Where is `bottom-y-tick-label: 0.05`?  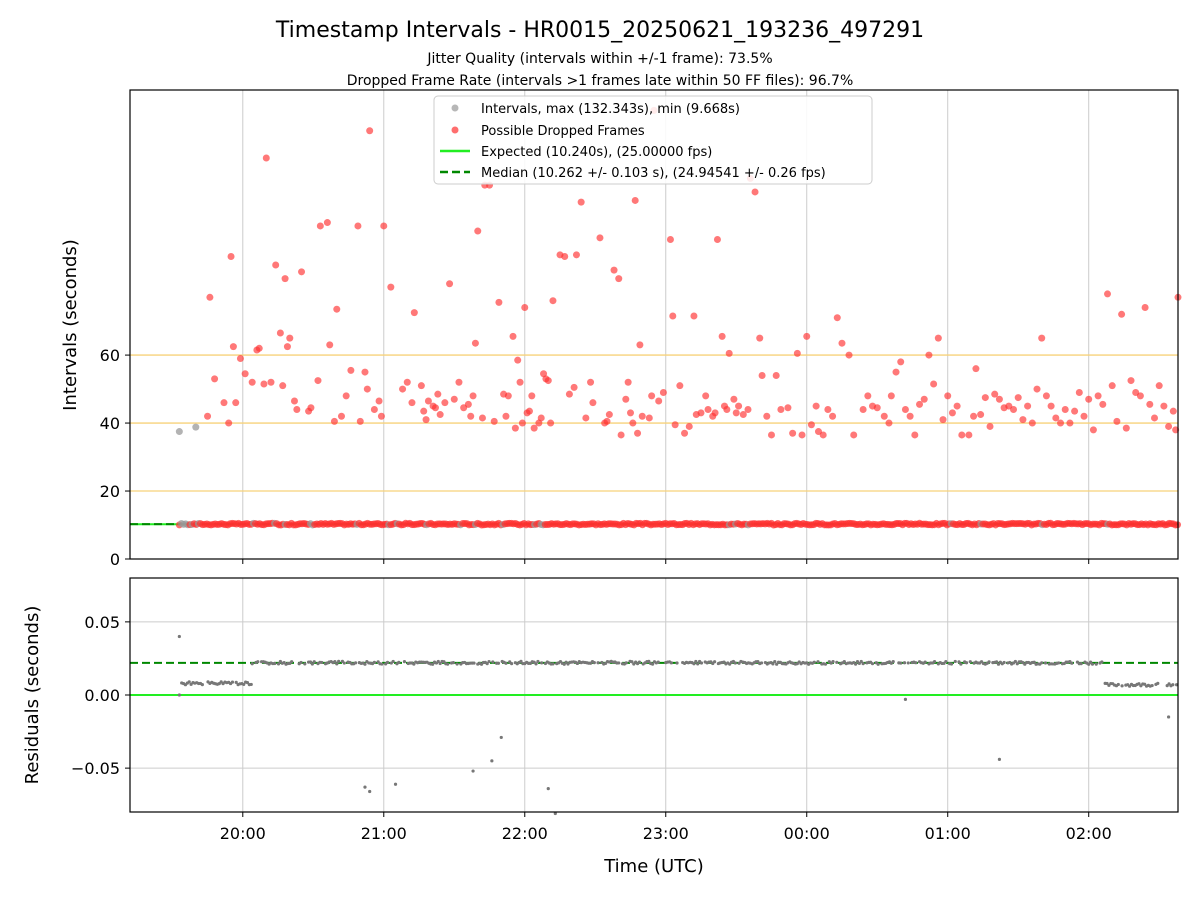 bottom-y-tick-label: 0.05 is located at coordinates (102, 622).